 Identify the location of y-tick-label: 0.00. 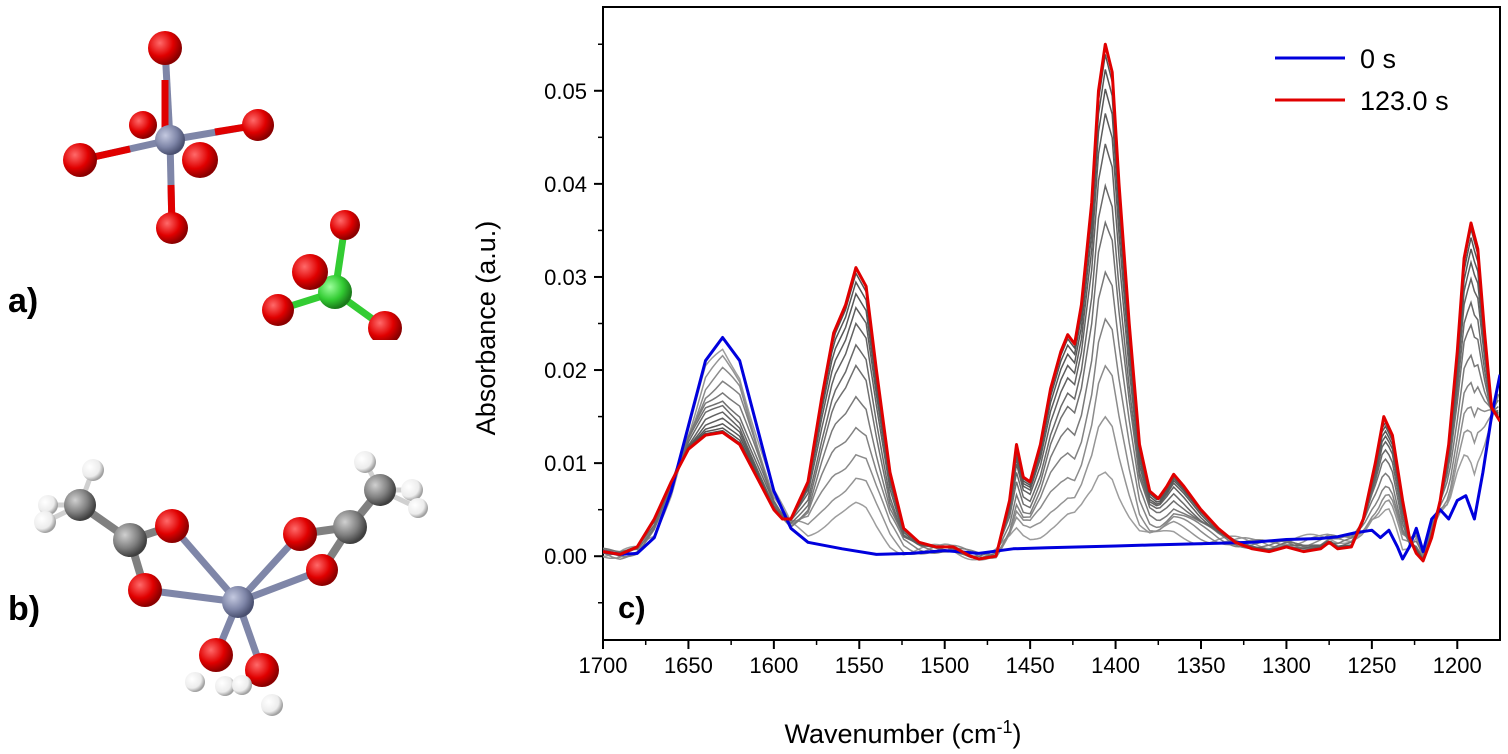
(565, 556).